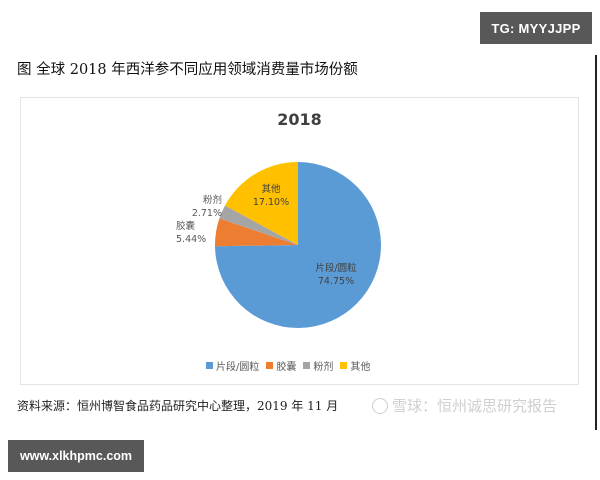  What do you see at coordinates (178, 406) in the screenshot?
I see `source-note: 资料来源：恒州博智食品药品研究中心整理，2019 年 11 月` at bounding box center [178, 406].